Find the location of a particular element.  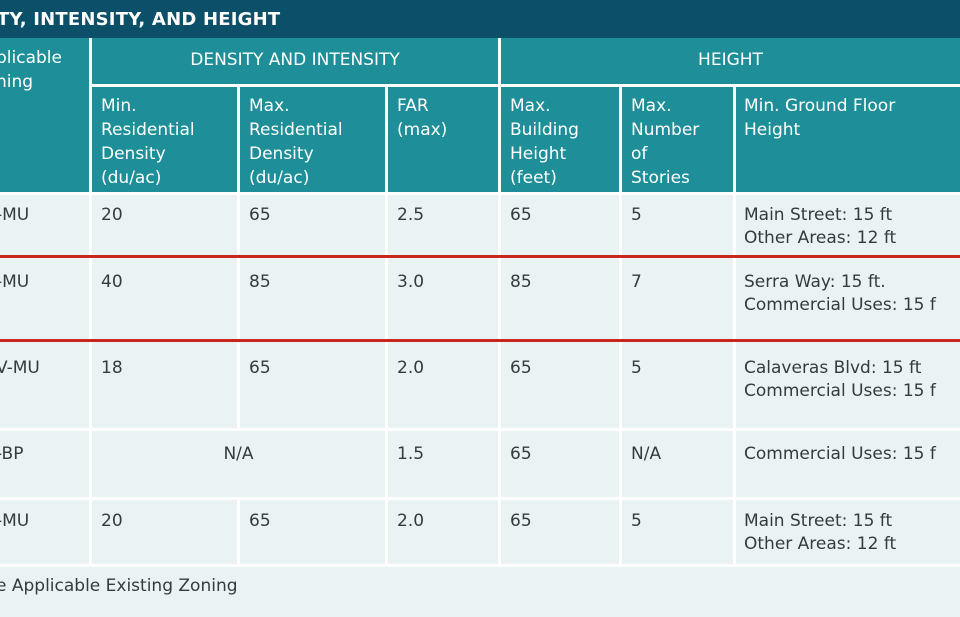

table-title-bar: TY, INTENSITY, AND HEIGHT is located at coordinates (480, 19).